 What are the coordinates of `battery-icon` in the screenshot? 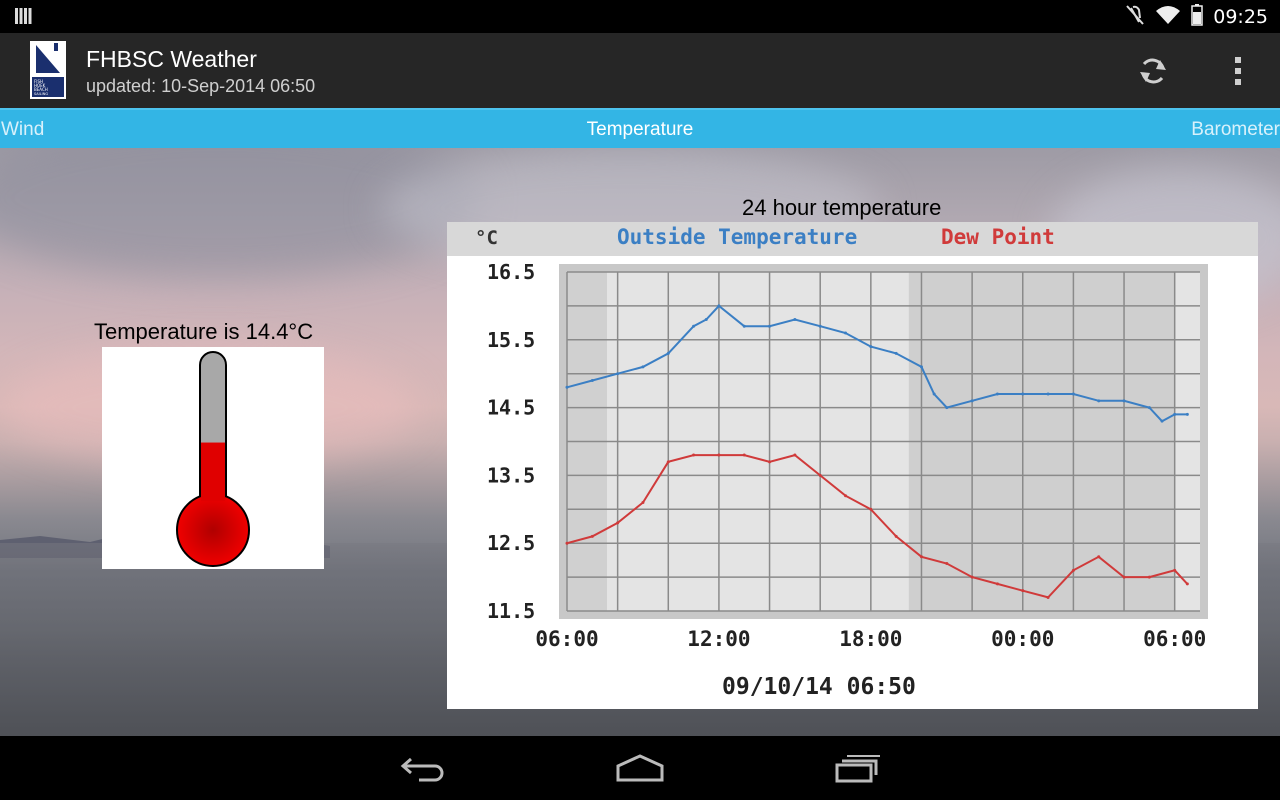 It's located at (1197, 17).